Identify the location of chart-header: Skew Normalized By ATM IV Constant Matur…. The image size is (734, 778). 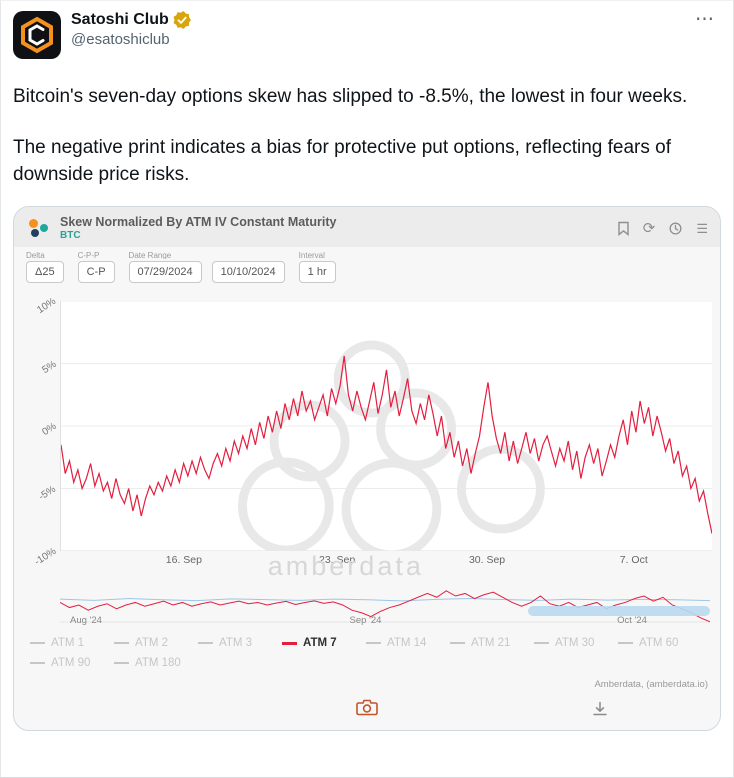
(367, 227).